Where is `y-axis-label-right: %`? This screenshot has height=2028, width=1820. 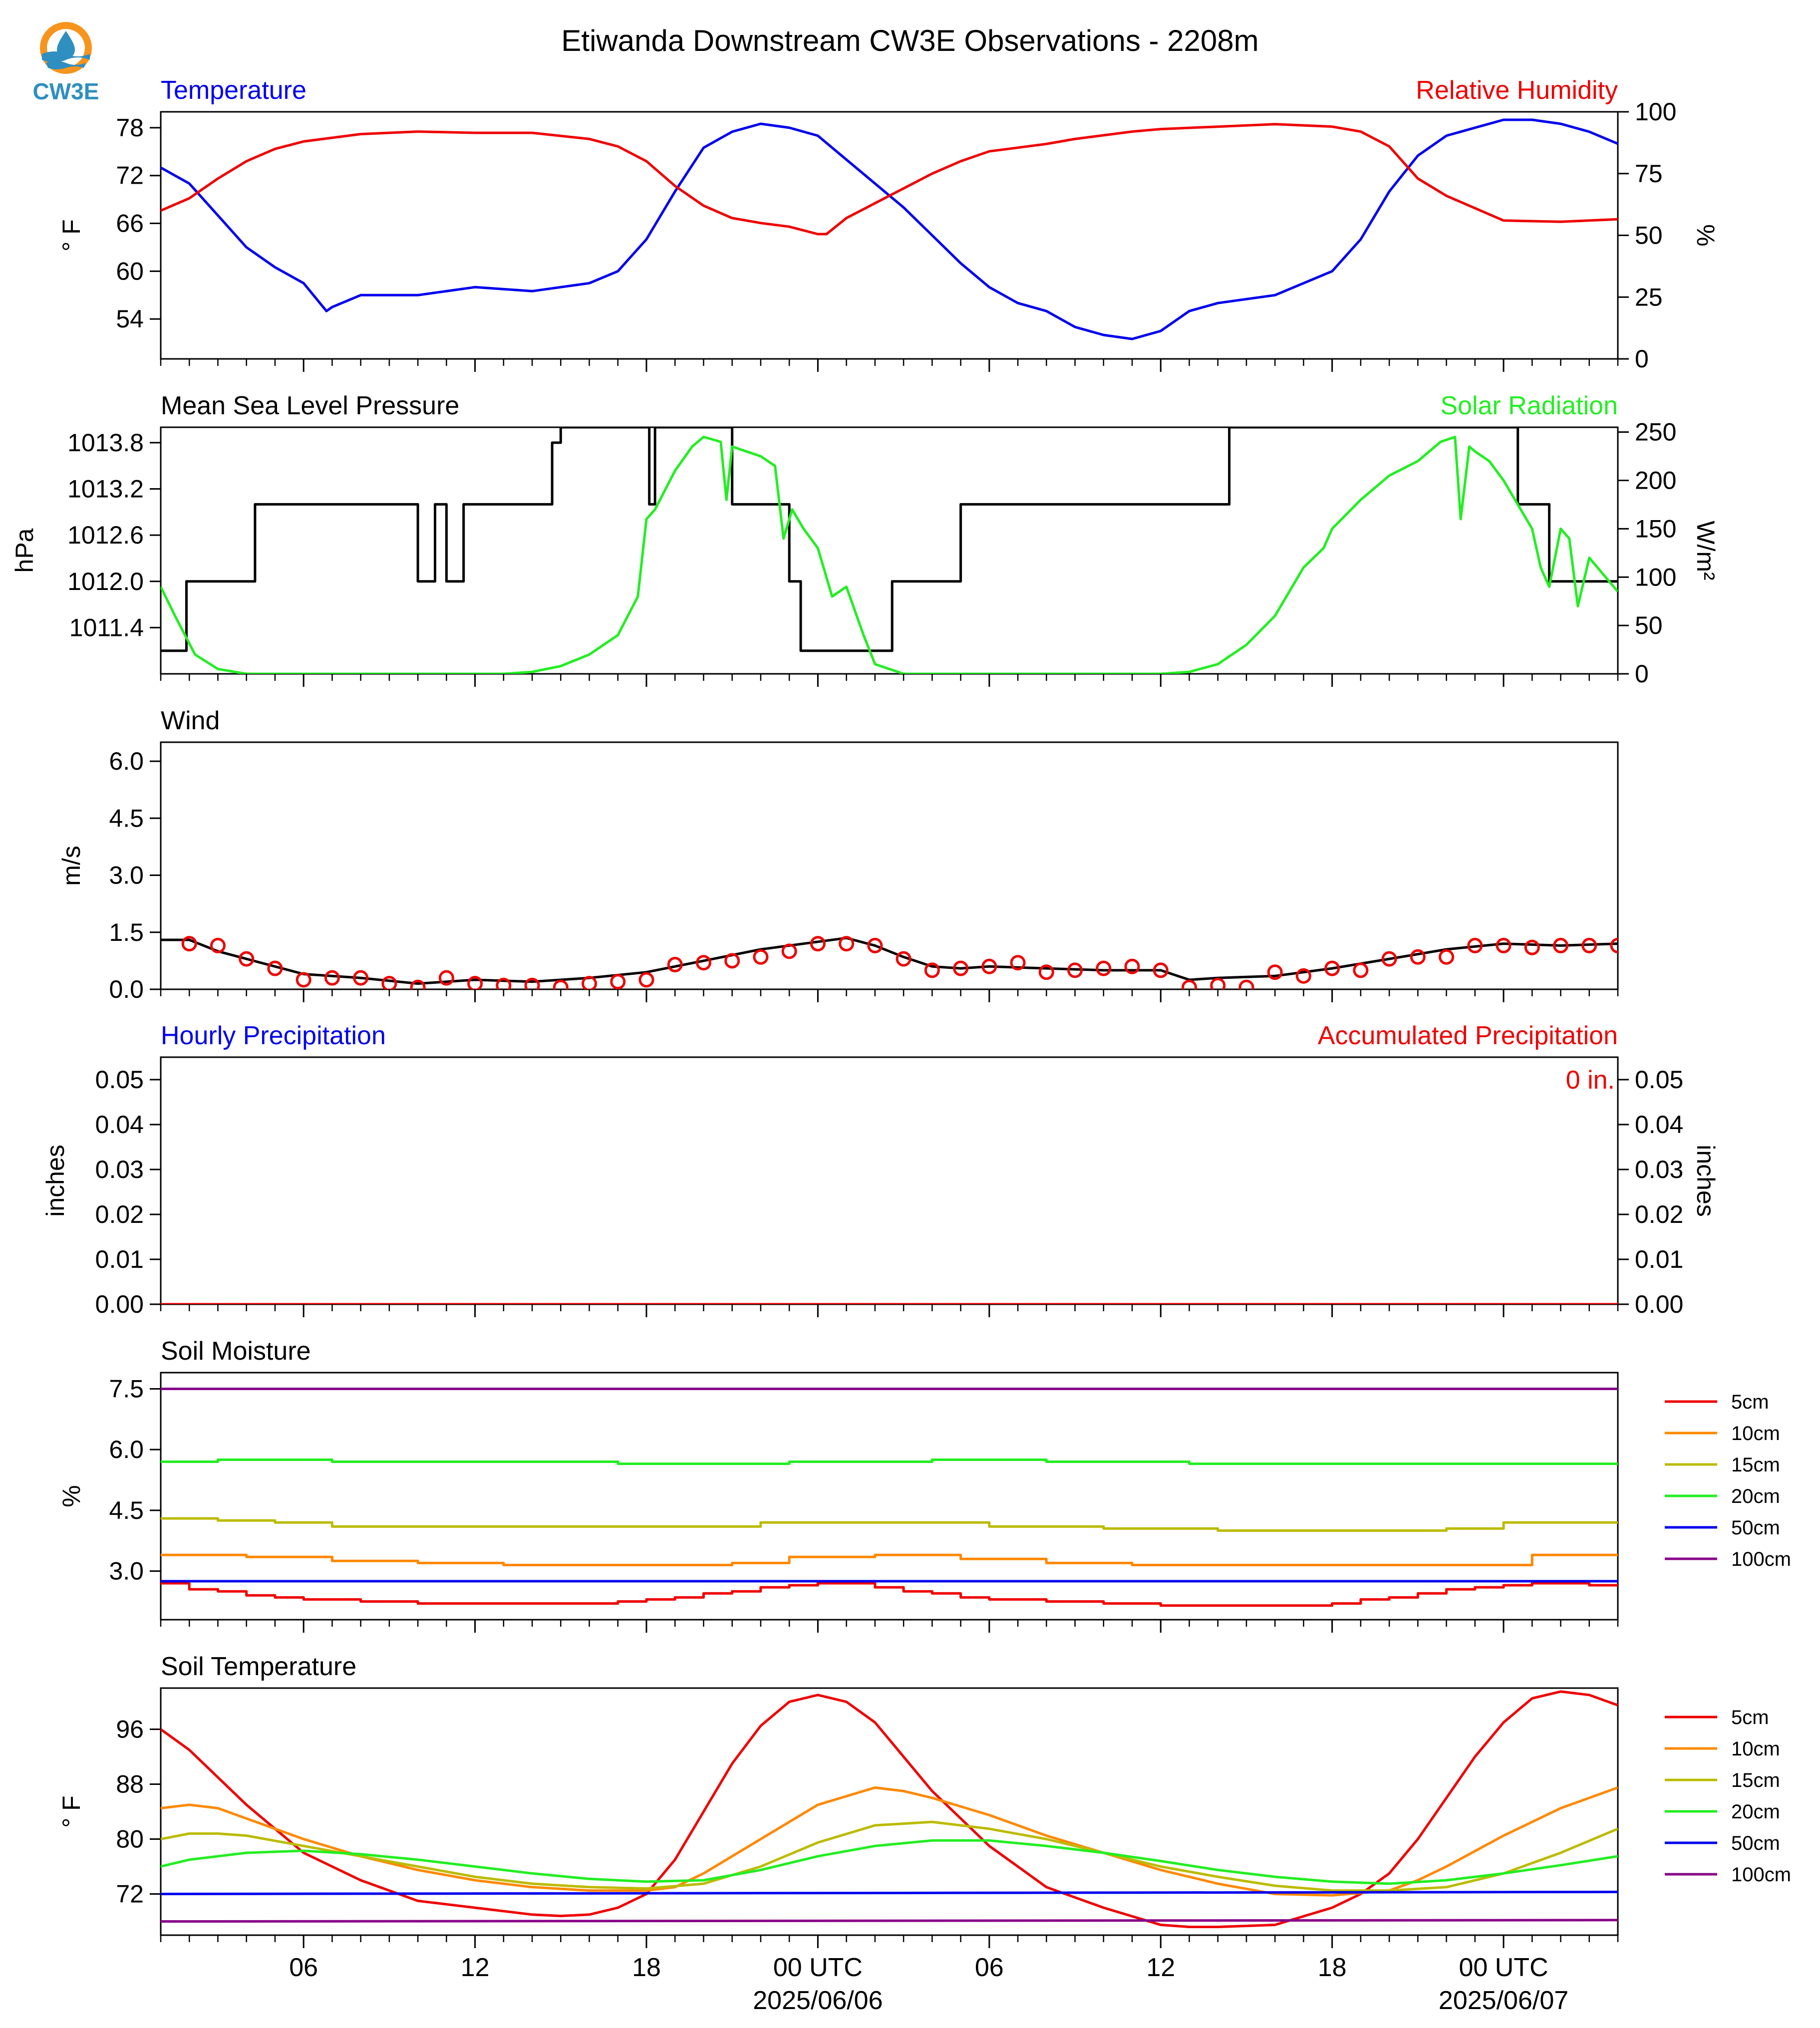 y-axis-label-right: % is located at coordinates (1706, 235).